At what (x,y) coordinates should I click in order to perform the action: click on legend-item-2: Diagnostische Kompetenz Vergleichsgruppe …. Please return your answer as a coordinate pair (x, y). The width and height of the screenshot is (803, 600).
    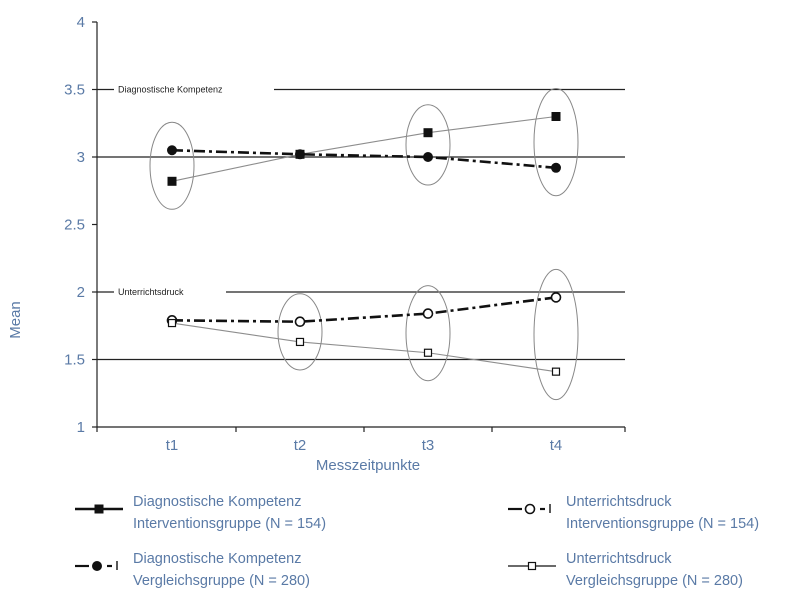
    Looking at the image, I should click on (192, 570).